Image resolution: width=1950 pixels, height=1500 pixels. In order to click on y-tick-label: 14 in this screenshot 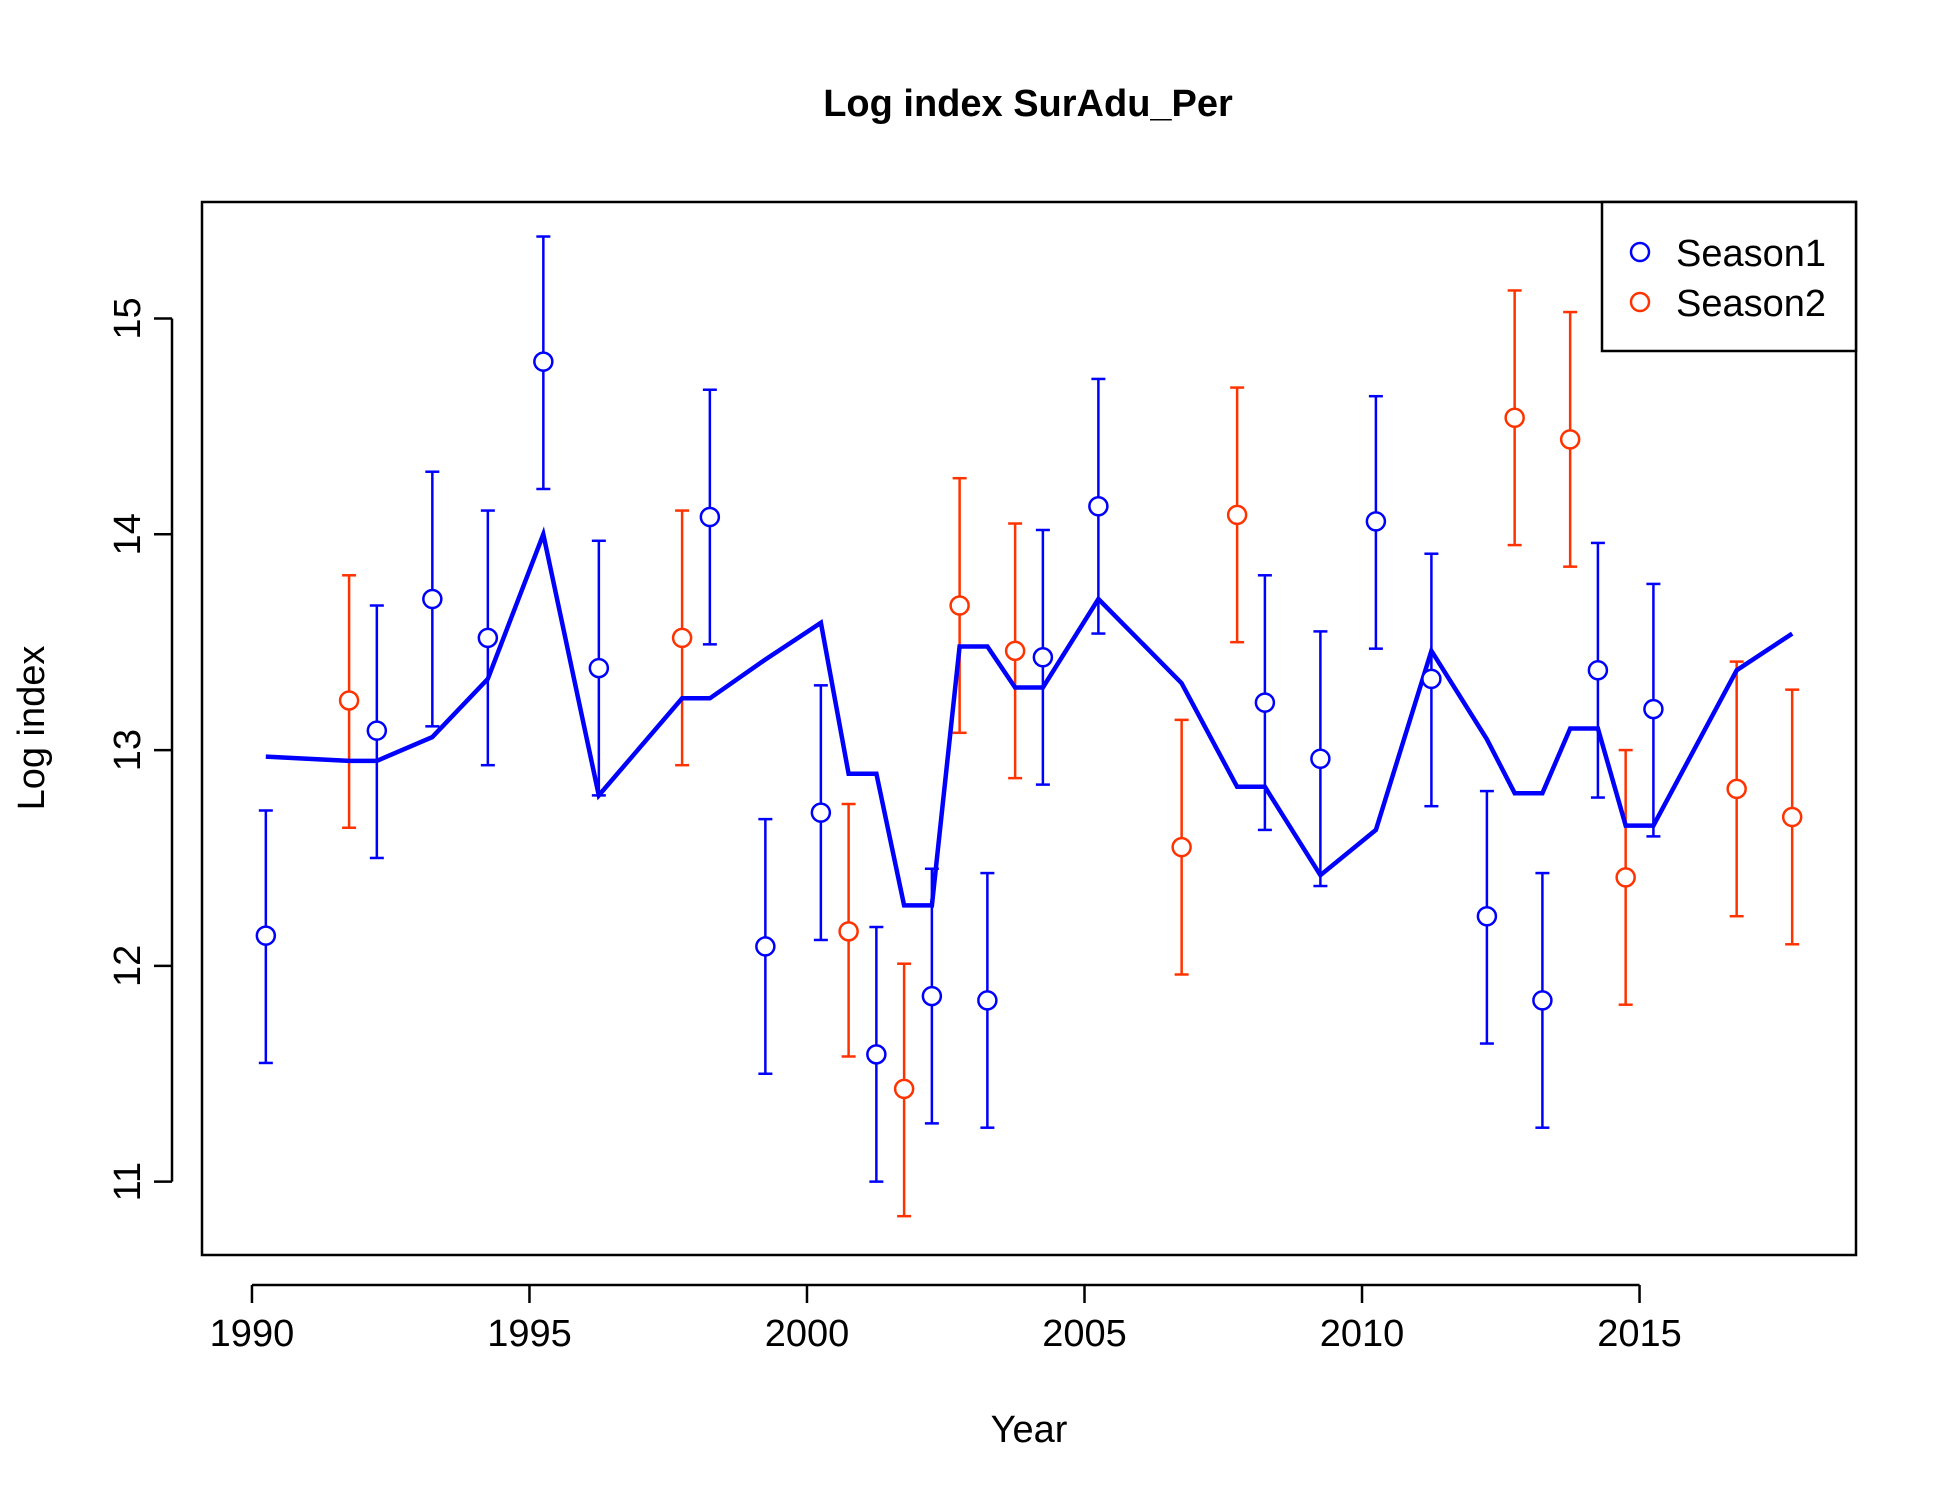, I will do `click(128, 534)`.